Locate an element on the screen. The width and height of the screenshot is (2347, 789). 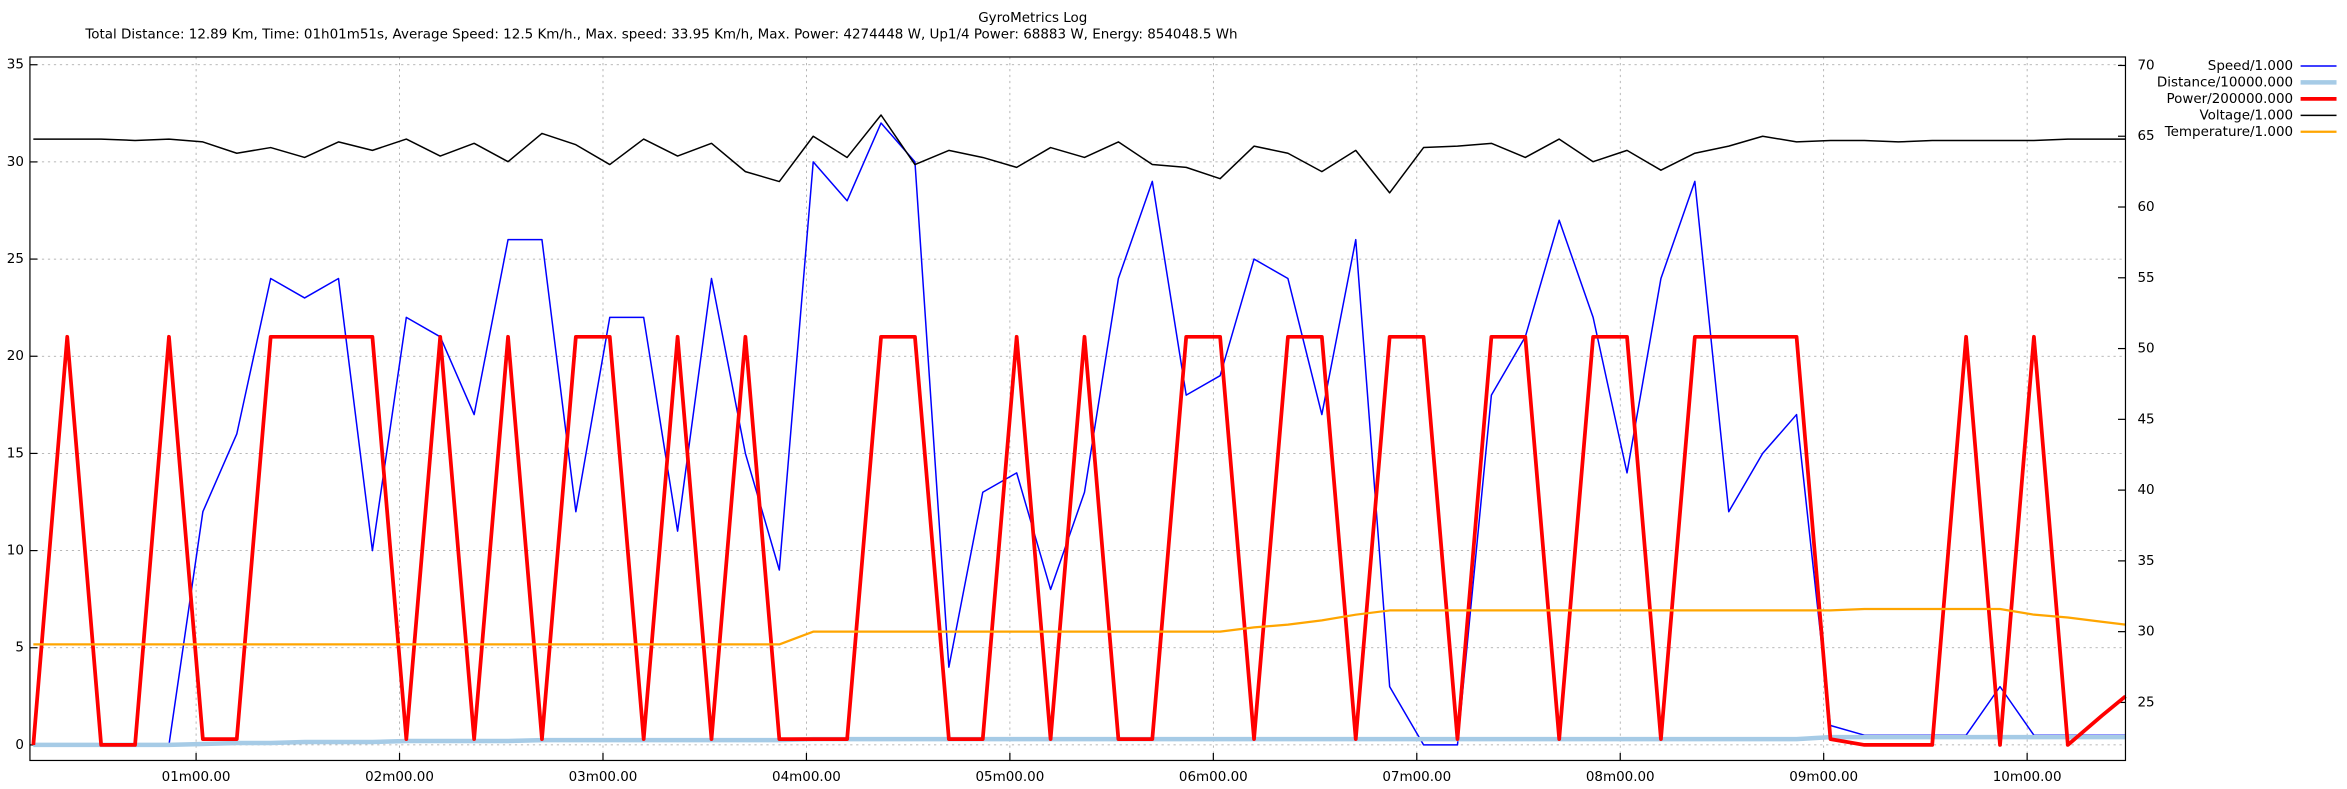
y2-tick-label: 70 is located at coordinates (2145, 65).